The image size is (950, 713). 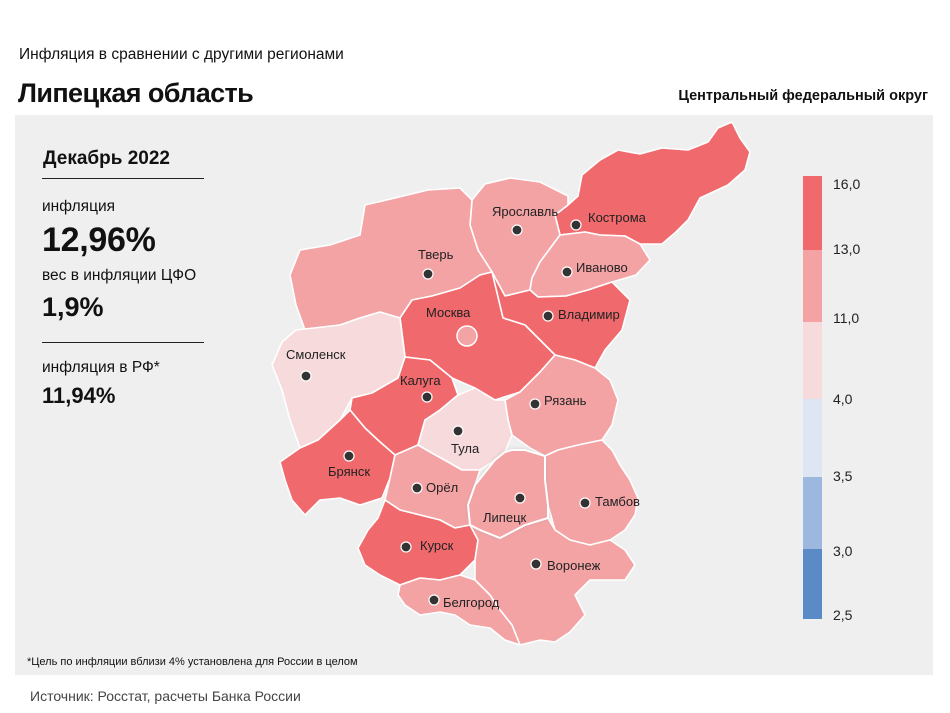 What do you see at coordinates (349, 471) in the screenshot?
I see `region-label: Брянск` at bounding box center [349, 471].